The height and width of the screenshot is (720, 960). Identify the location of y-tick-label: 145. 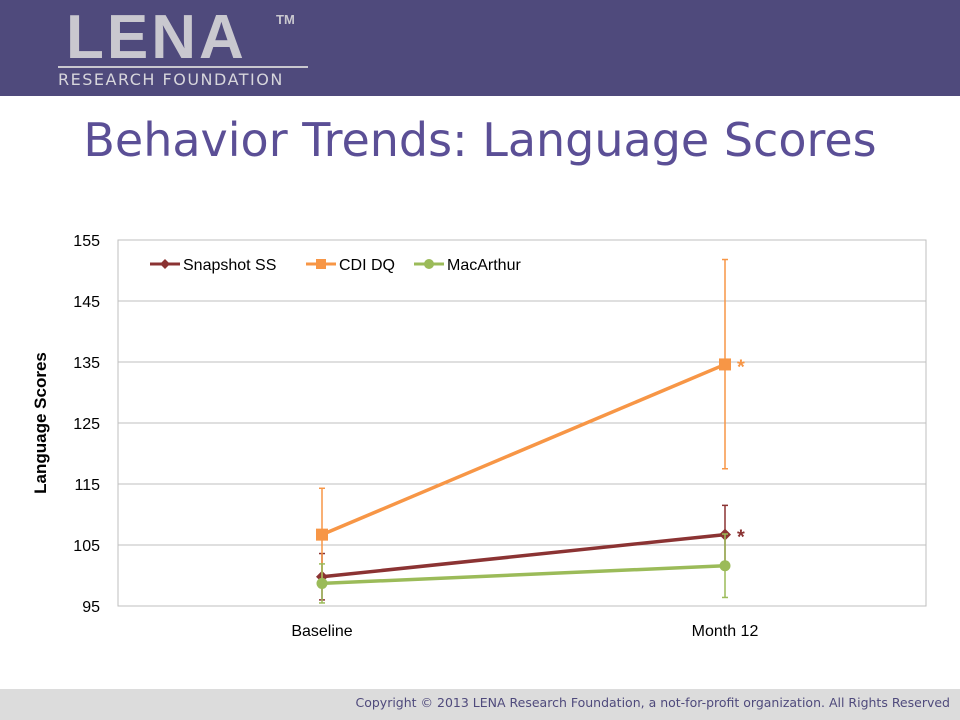
(86, 302).